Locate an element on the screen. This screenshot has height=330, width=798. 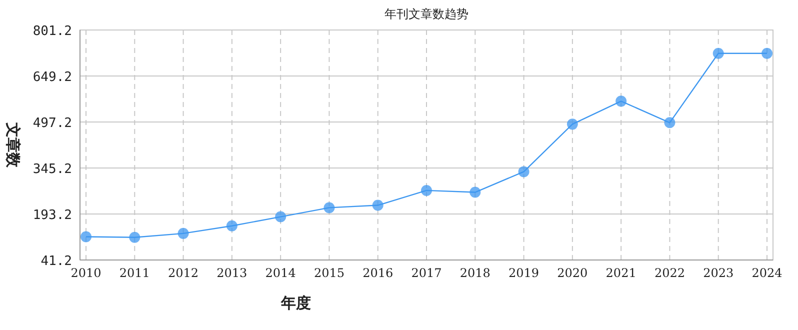
x-tick-label: 2024 is located at coordinates (767, 273).